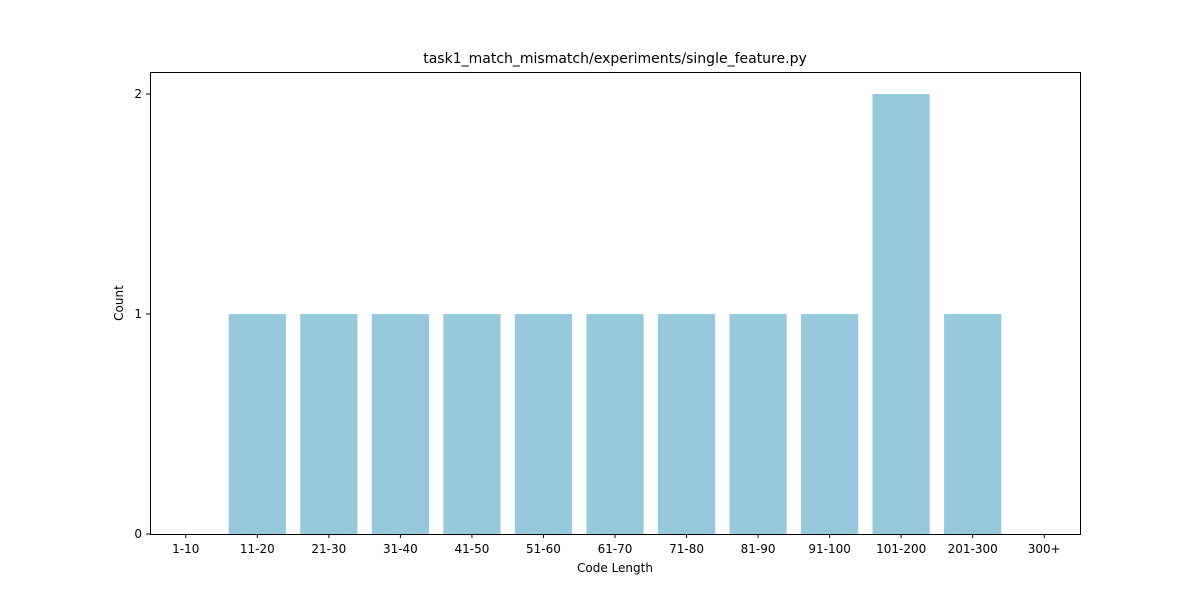  What do you see at coordinates (686, 549) in the screenshot?
I see `x-tick-label: 71-80` at bounding box center [686, 549].